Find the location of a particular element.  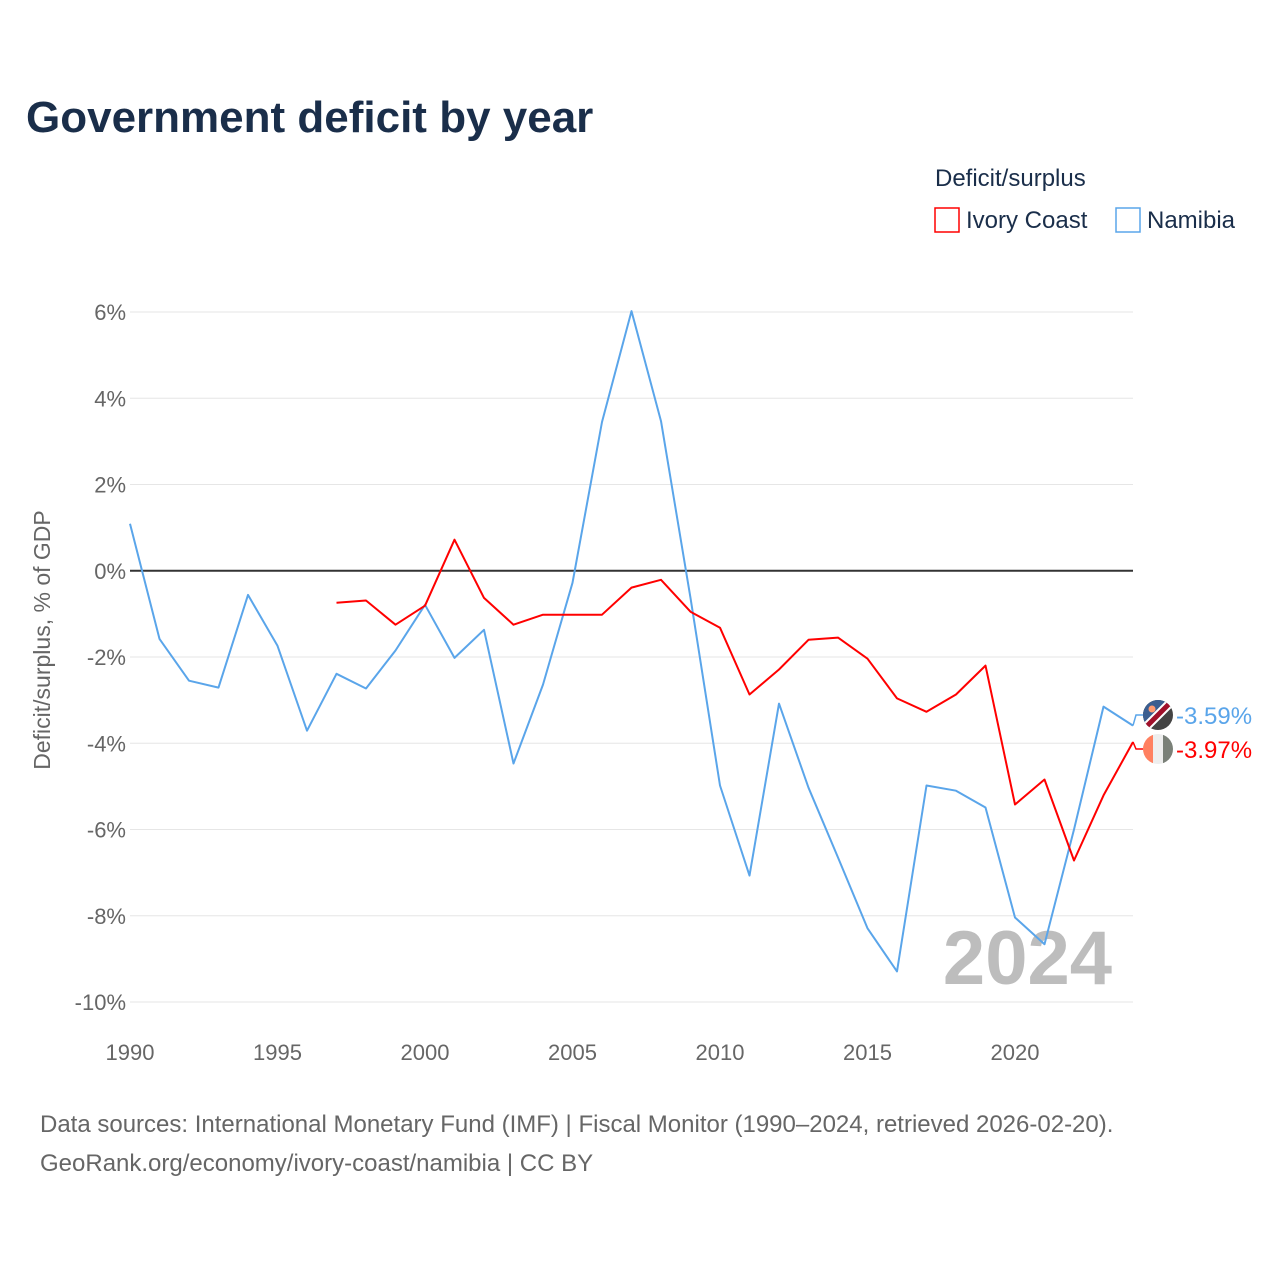

y-tick-label: 6% is located at coordinates (110, 312).